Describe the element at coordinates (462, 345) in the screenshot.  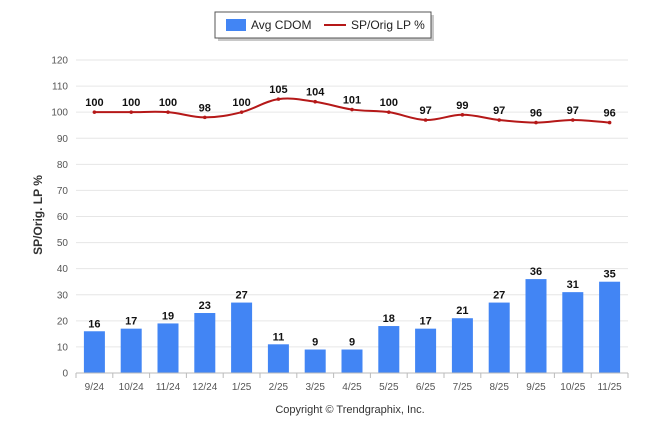
I see `bar-7/25` at that location.